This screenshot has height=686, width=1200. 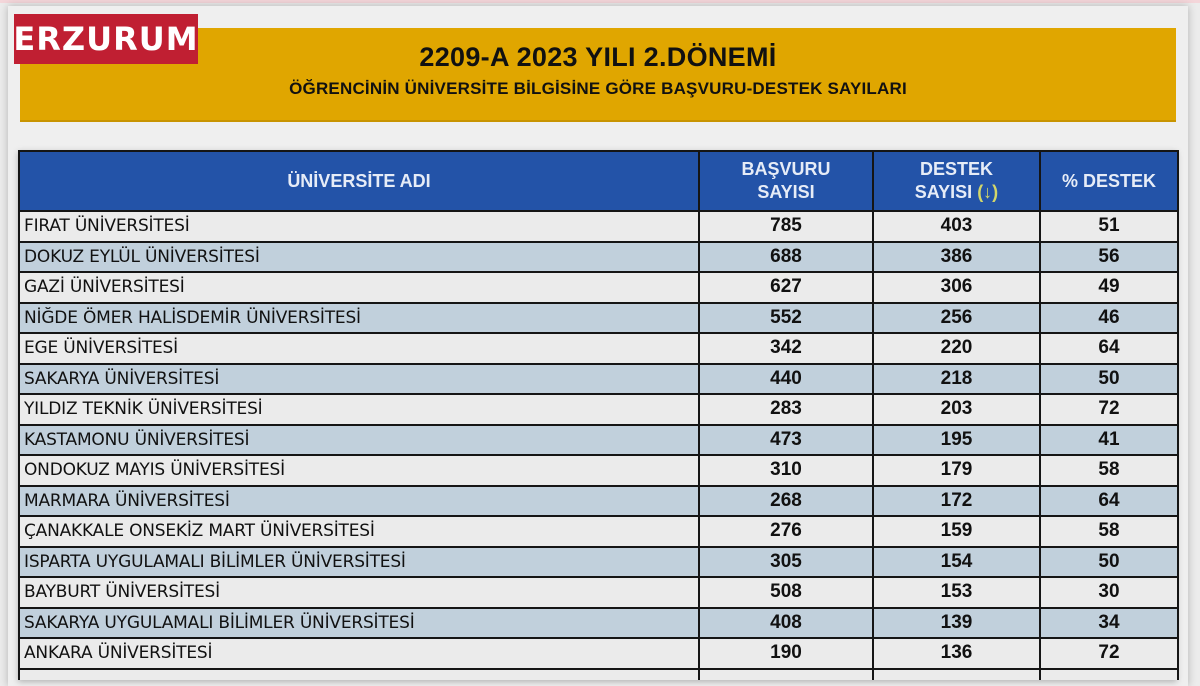 What do you see at coordinates (786, 409) in the screenshot?
I see `applications-cell: 283` at bounding box center [786, 409].